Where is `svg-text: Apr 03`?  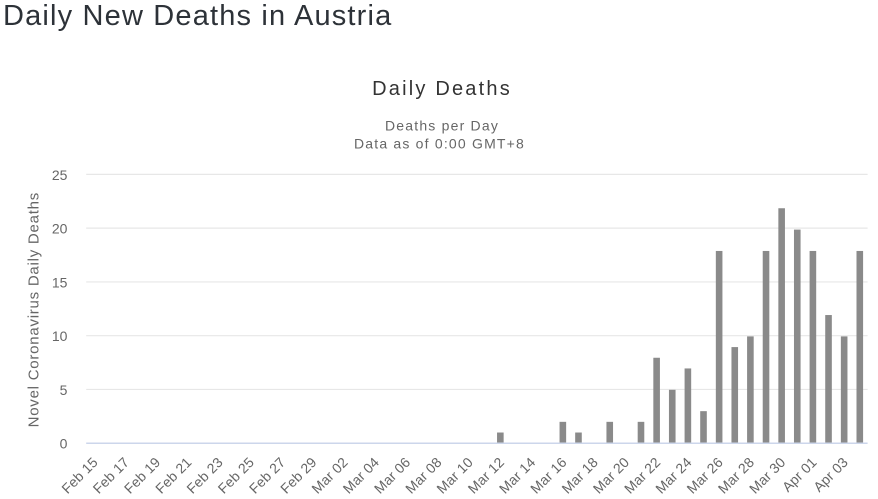
svg-text: Apr 03 is located at coordinates (830, 474).